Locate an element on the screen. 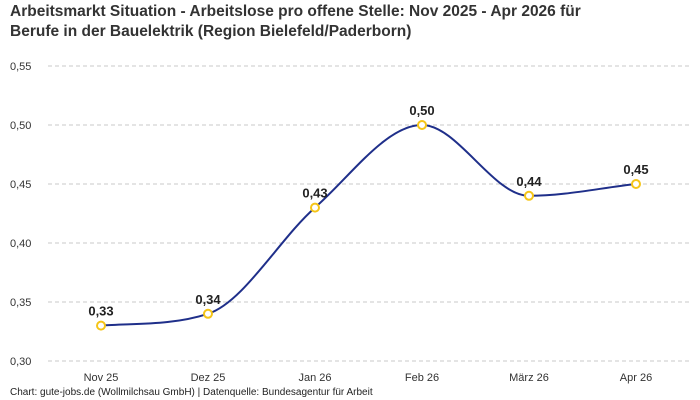  y-tick-label: 0,55 is located at coordinates (20, 67).